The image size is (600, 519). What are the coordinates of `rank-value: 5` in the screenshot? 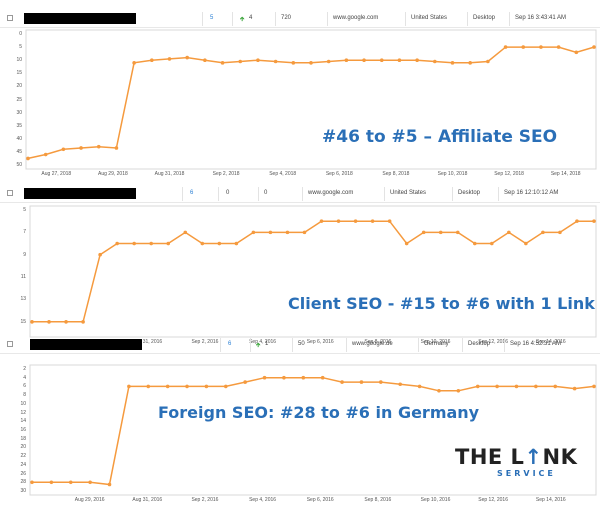 It's located at (212, 18).